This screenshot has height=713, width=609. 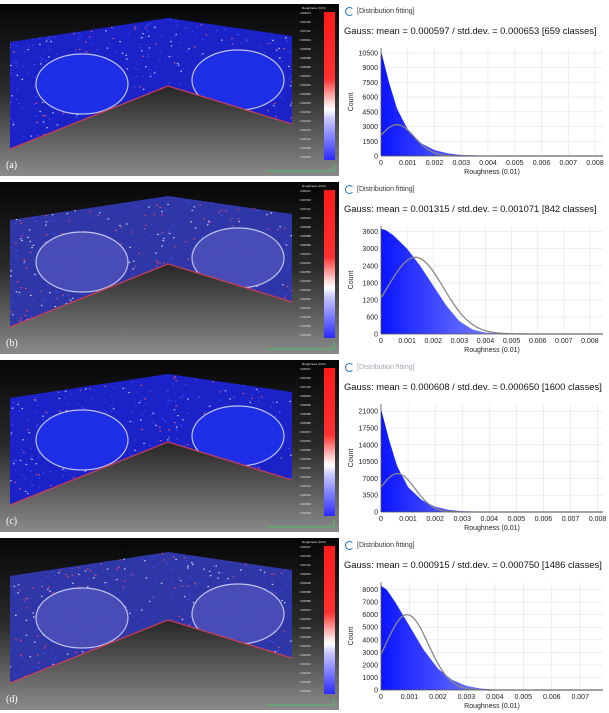 I want to click on y-tick-label: 4000, so click(x=370, y=640).